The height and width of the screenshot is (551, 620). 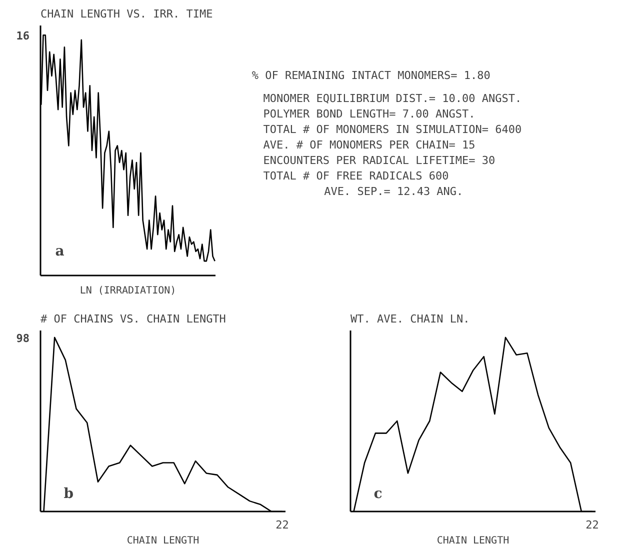 I want to click on text: AVE. SEP.= 12.43 ANG., so click(x=394, y=191).